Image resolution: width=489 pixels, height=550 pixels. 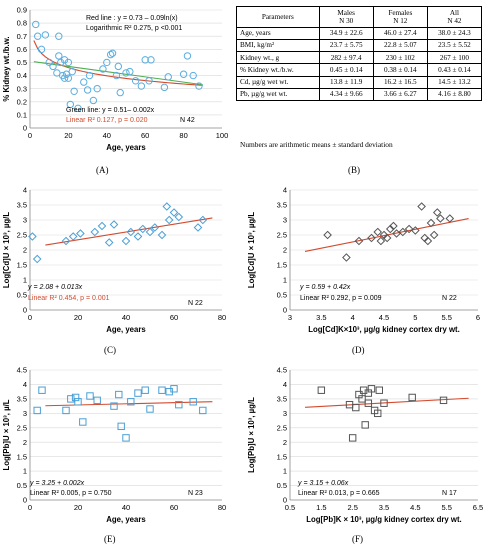 I want to click on y-tick-label: 0.9, so click(x=22, y=10).